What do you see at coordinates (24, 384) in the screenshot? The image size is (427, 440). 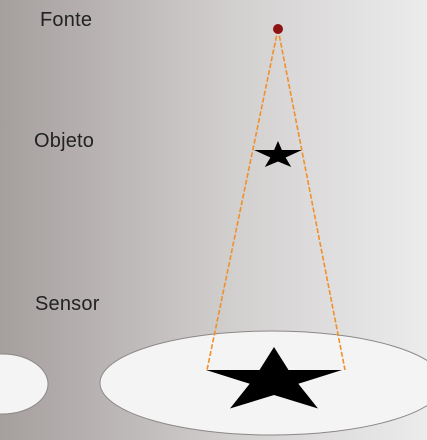 I see `secondary-sensor-disc` at bounding box center [24, 384].